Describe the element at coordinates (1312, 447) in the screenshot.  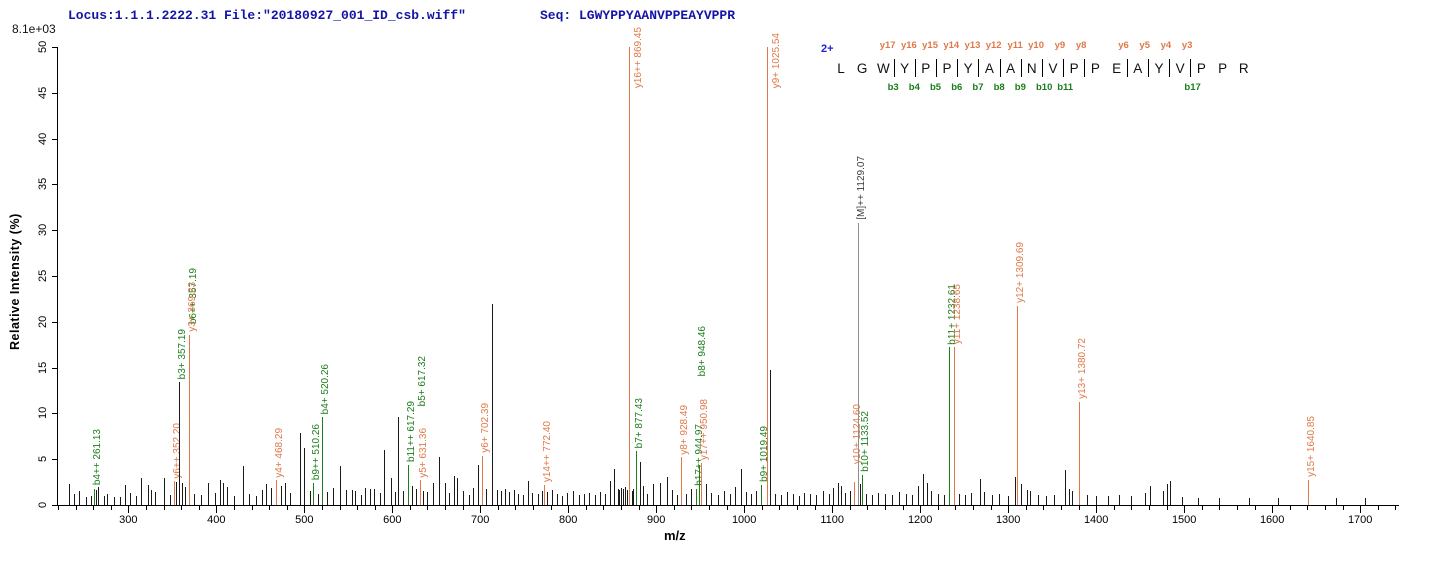
I see `peak-annotation-label: y15+ 1640.85` at that location.